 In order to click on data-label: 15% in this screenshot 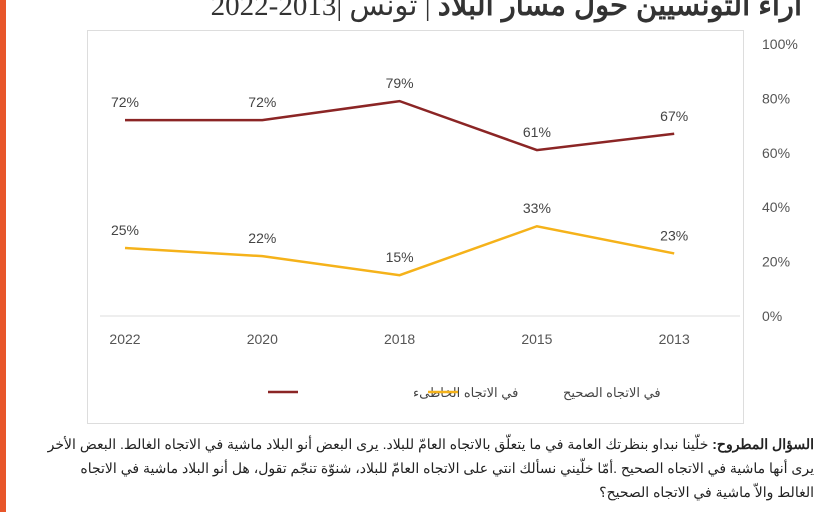, I will do `click(400, 257)`.